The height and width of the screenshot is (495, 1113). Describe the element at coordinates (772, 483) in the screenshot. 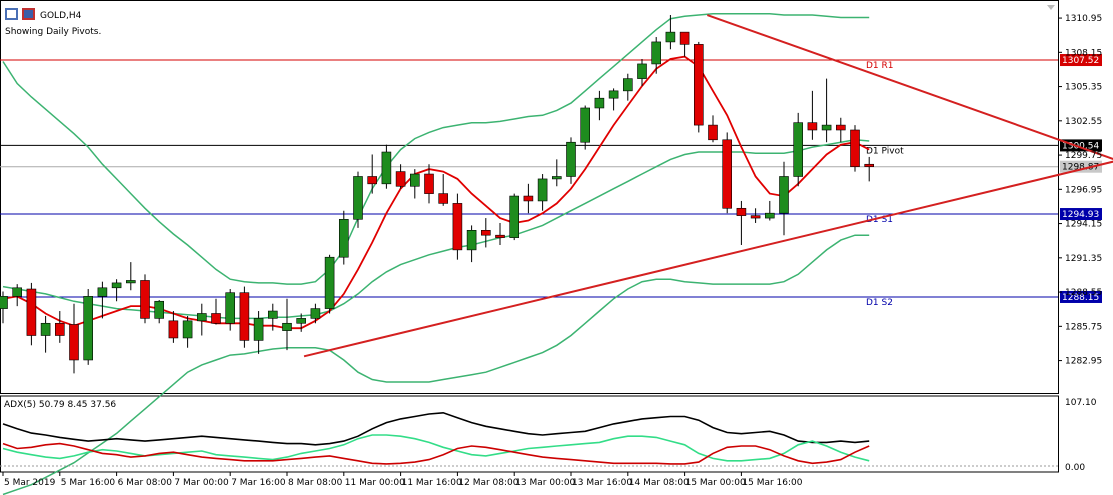

I see `time-tick-label: 15 Mar 16:00` at that location.